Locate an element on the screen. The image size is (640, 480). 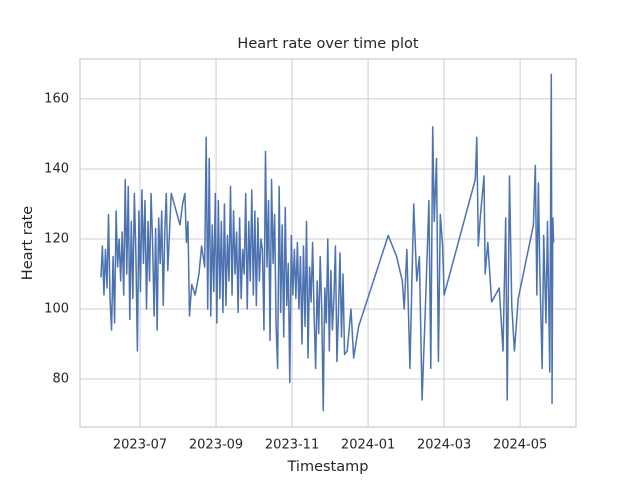
y-tick-label: 120 is located at coordinates (56, 238).